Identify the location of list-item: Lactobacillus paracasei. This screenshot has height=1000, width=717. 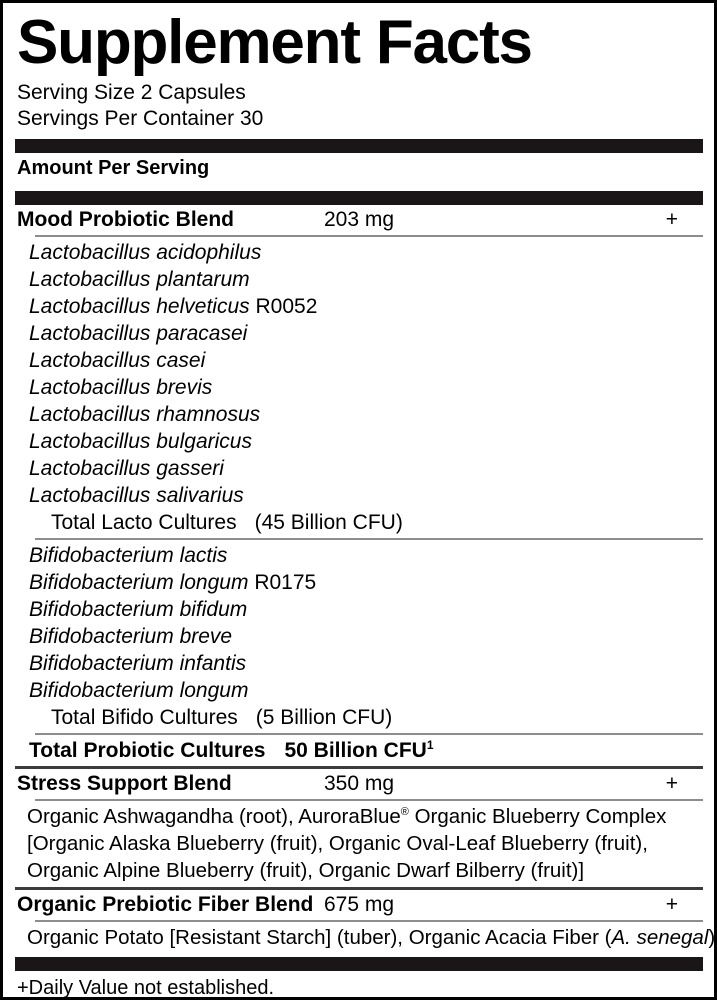
(359, 333).